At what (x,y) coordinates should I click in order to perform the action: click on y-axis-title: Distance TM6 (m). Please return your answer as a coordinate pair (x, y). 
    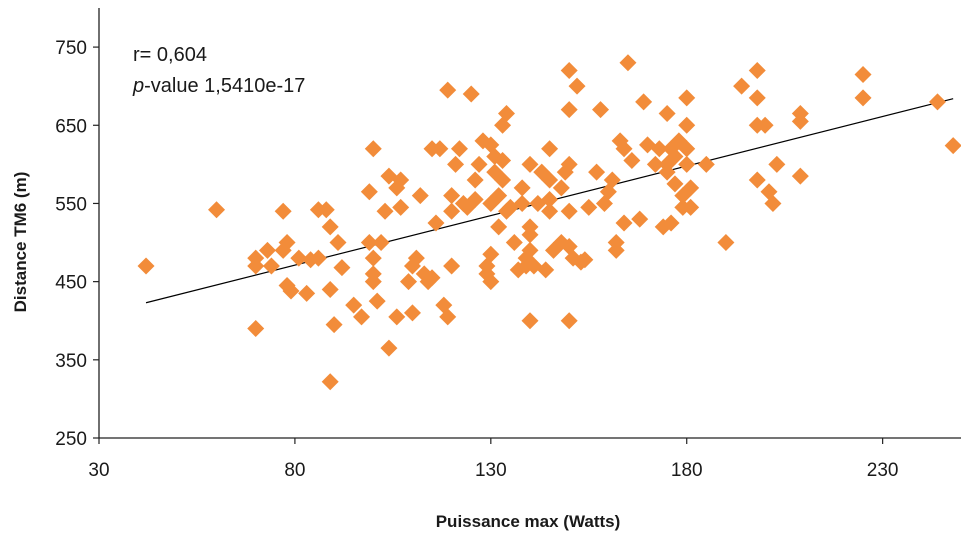
    Looking at the image, I should click on (20, 242).